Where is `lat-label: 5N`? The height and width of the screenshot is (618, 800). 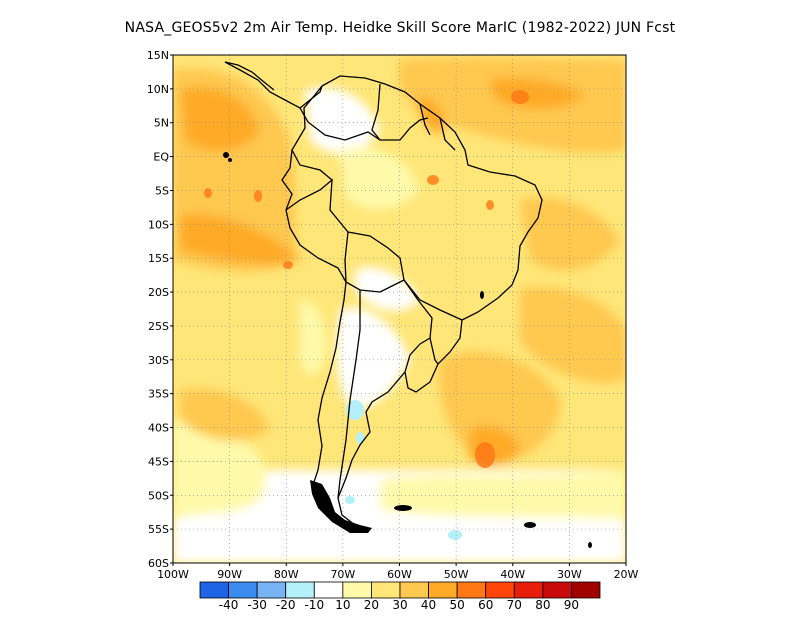 lat-label: 5N is located at coordinates (161, 123).